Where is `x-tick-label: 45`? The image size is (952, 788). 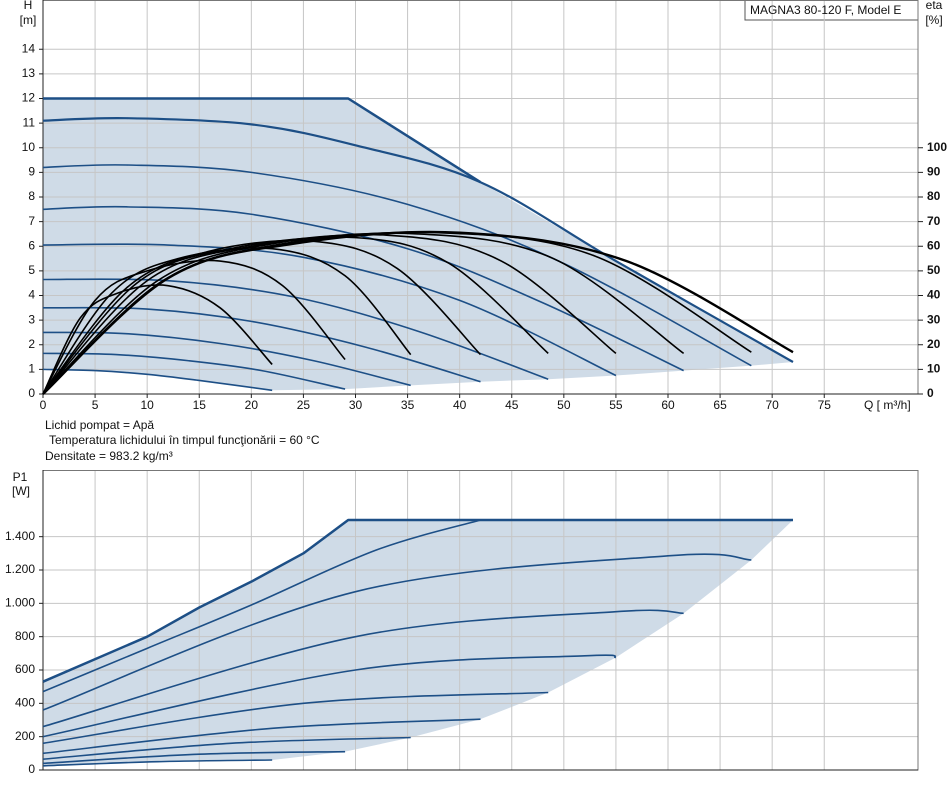 x-tick-label: 45 is located at coordinates (512, 405).